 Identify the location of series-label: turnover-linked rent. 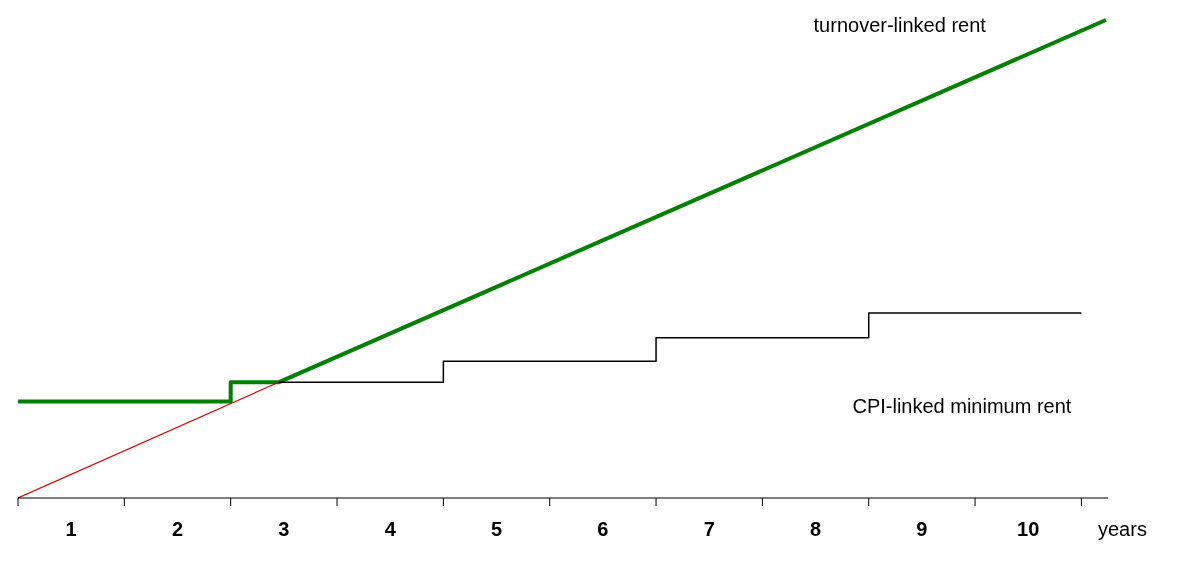
(900, 25).